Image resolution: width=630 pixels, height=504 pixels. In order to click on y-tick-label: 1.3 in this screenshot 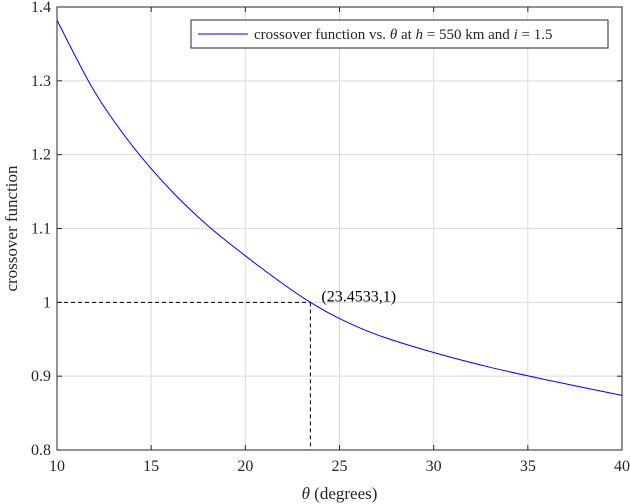, I will do `click(41, 81)`.